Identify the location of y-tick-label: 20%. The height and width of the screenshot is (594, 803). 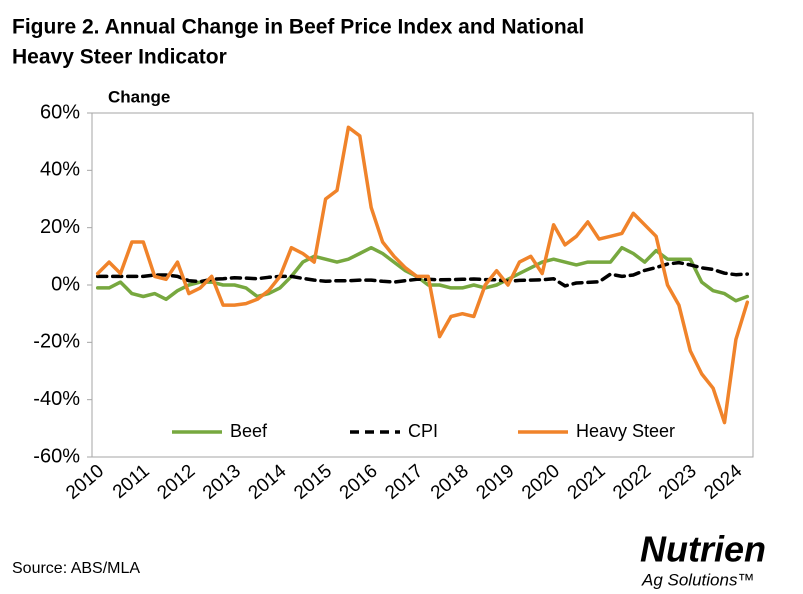
(60, 227).